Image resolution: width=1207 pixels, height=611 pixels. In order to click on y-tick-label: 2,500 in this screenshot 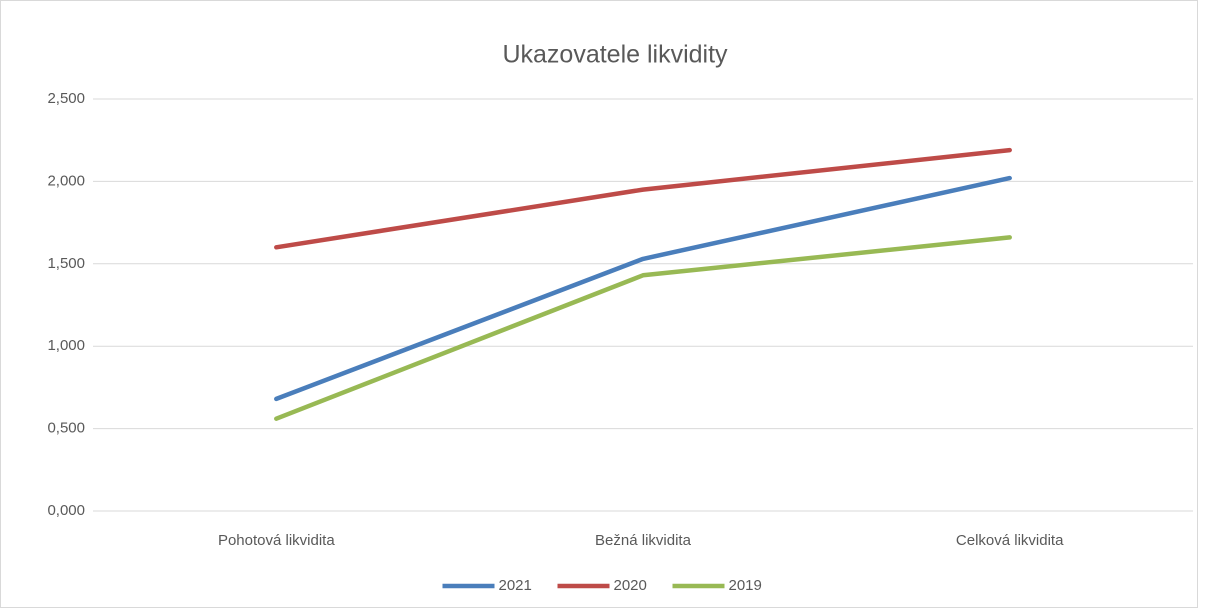, I will do `click(66, 98)`.